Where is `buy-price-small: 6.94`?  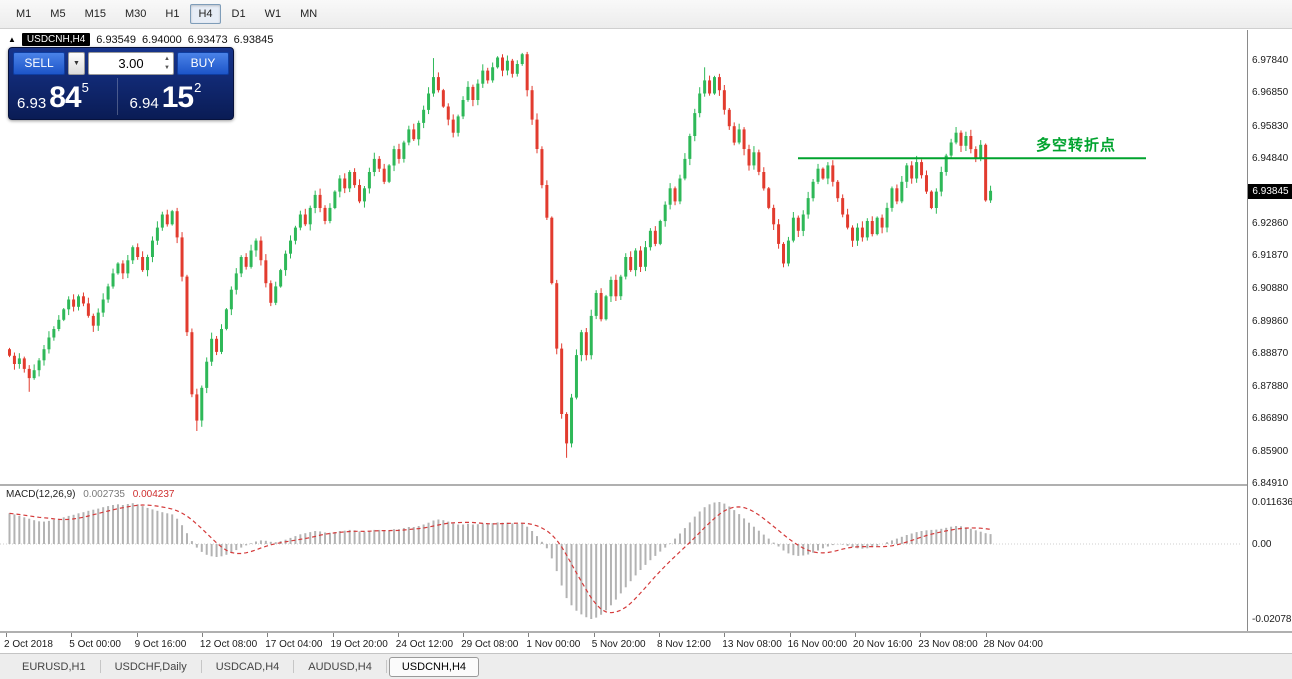 buy-price-small: 6.94 is located at coordinates (144, 103).